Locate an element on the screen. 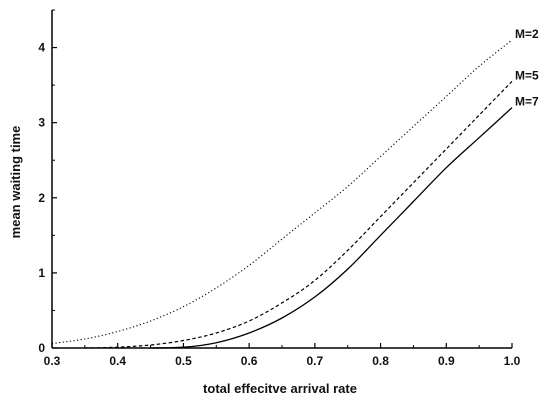  y-tick-label: 1 is located at coordinates (41, 273).